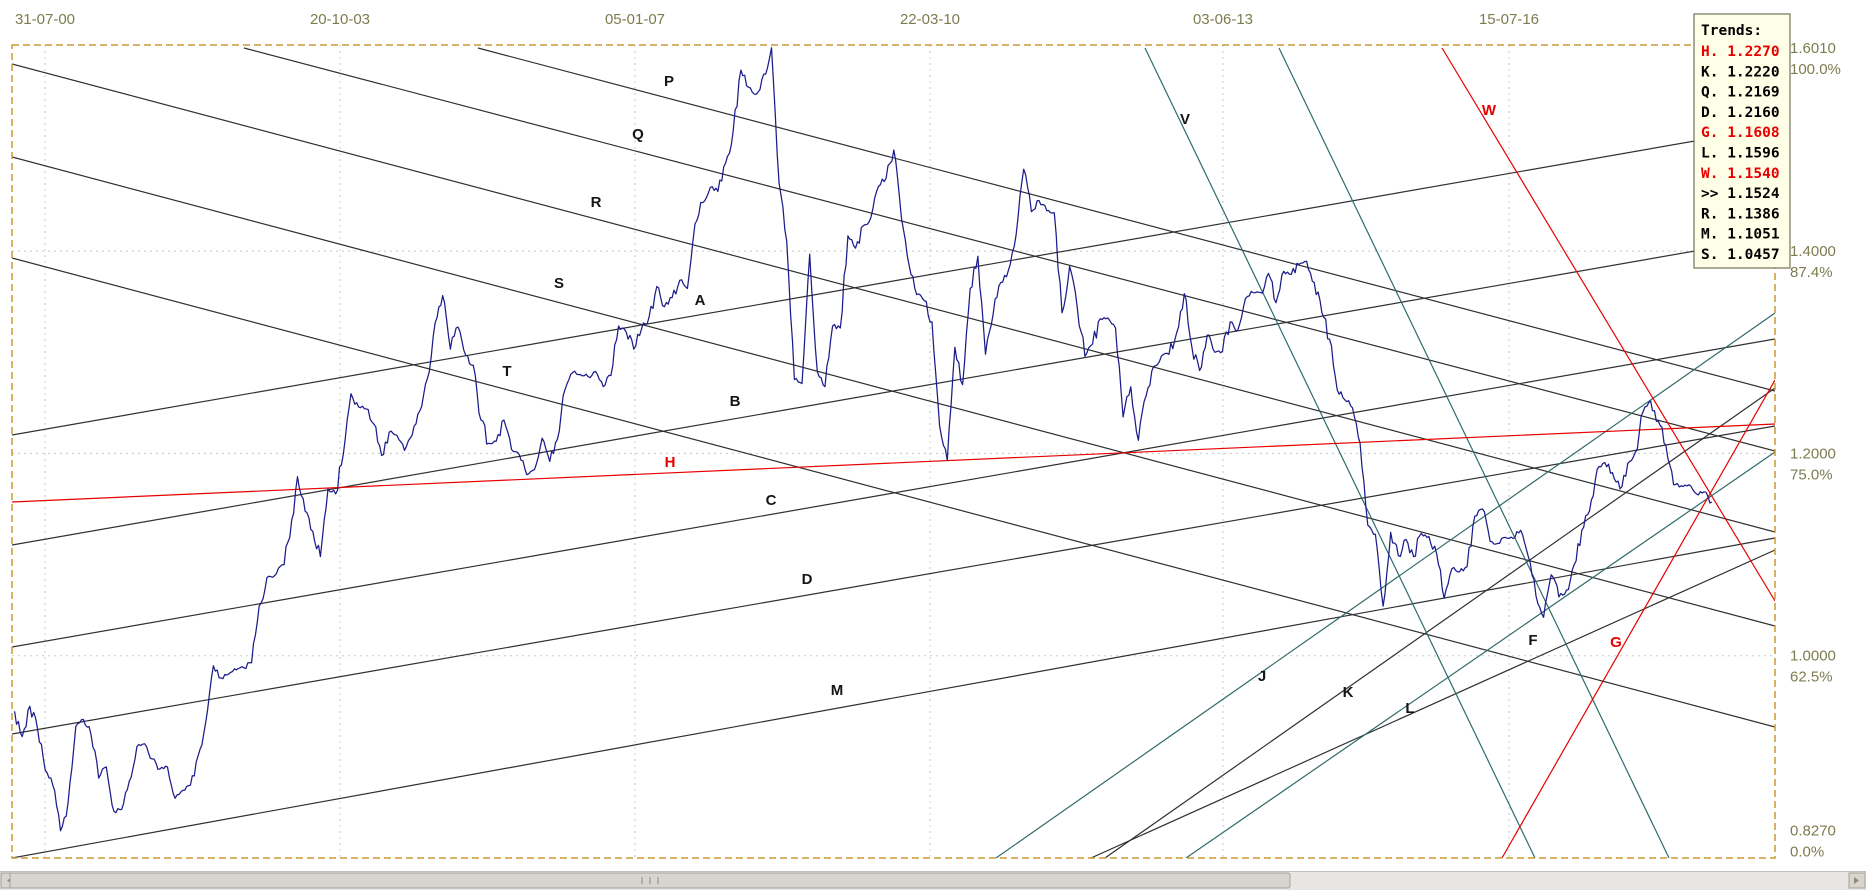 This screenshot has height=890, width=1866. I want to click on trend-label-Q: Q, so click(638, 134).